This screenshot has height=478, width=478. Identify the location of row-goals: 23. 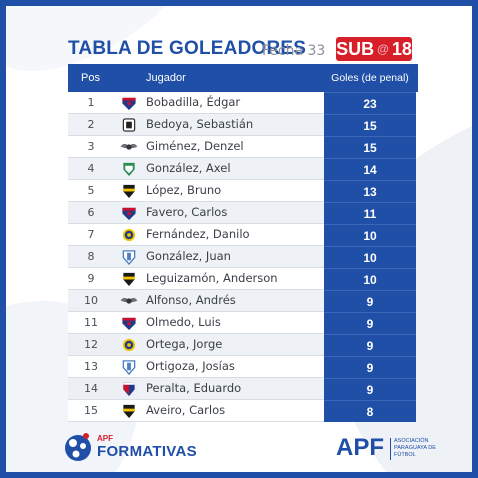
(370, 103).